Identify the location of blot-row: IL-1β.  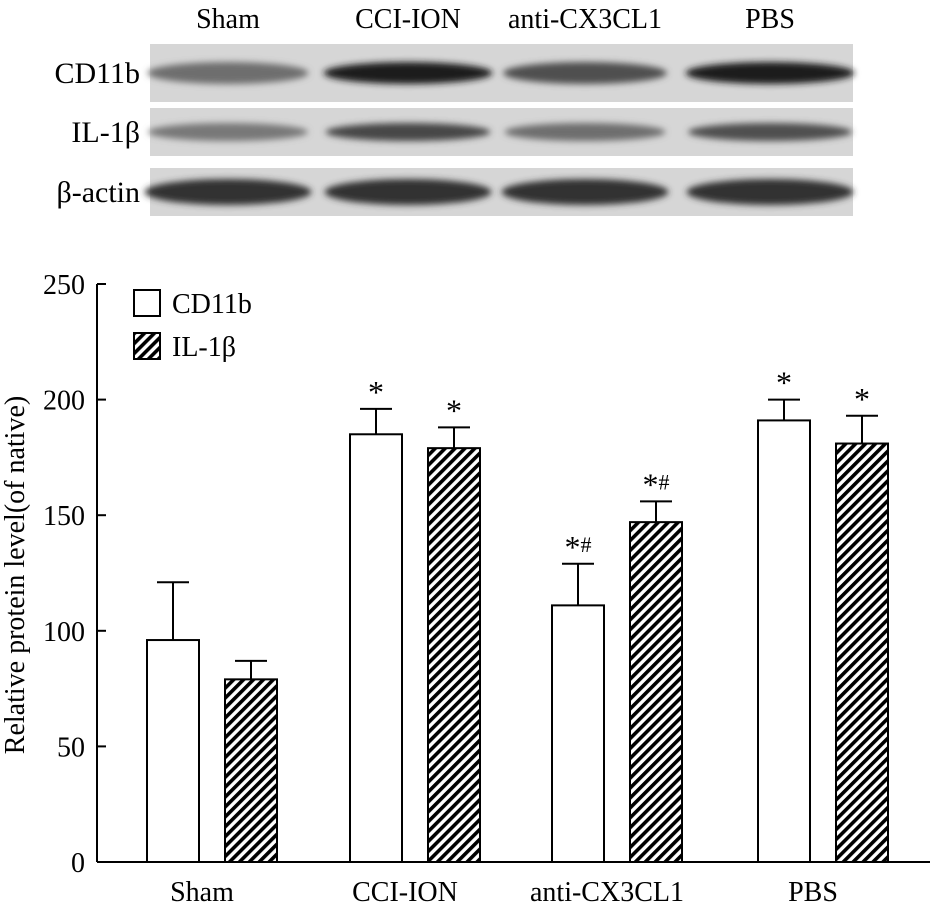
(462, 132).